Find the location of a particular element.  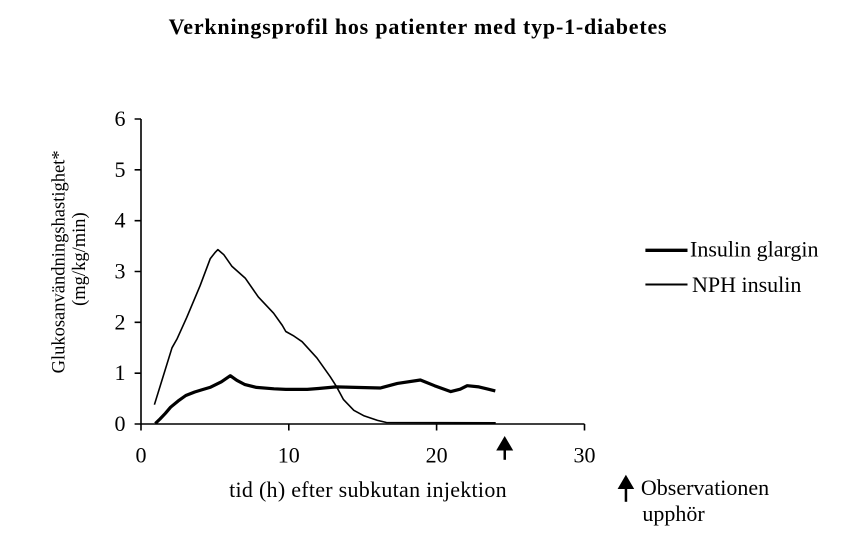

svg-text: 3 is located at coordinates (120, 271).